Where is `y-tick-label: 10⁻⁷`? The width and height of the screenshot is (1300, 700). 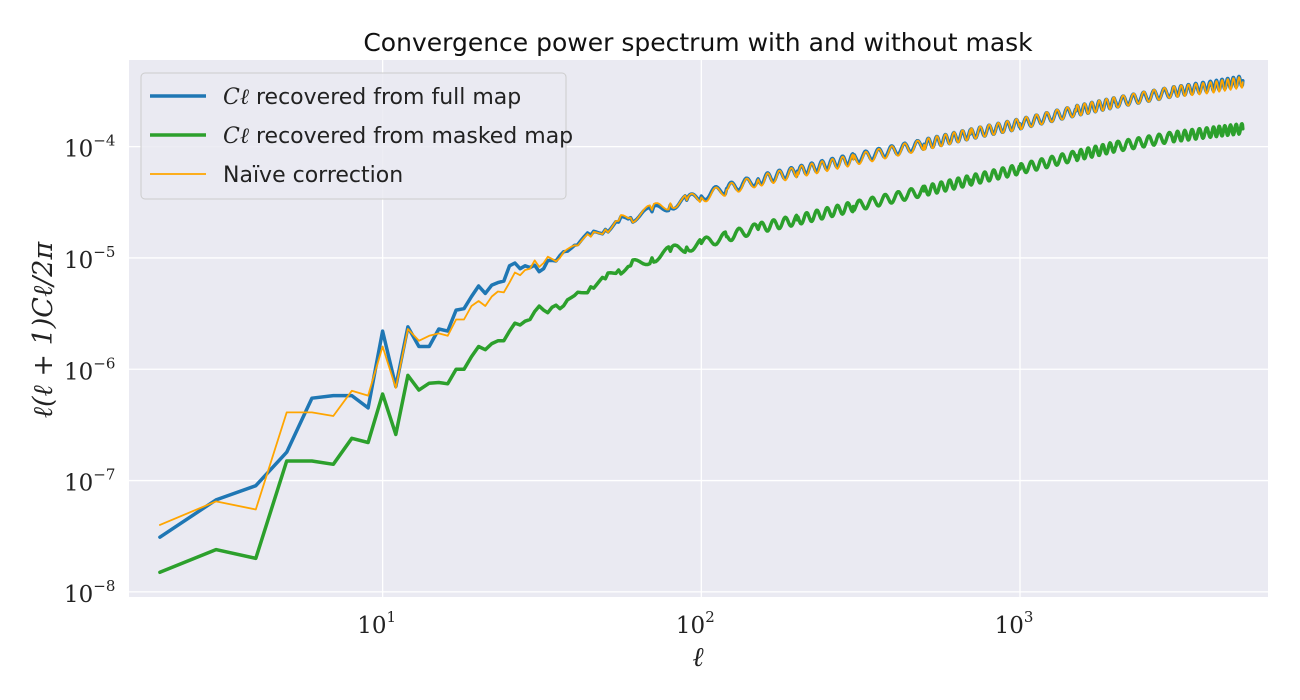 y-tick-label: 10⁻⁷ is located at coordinates (89, 481).